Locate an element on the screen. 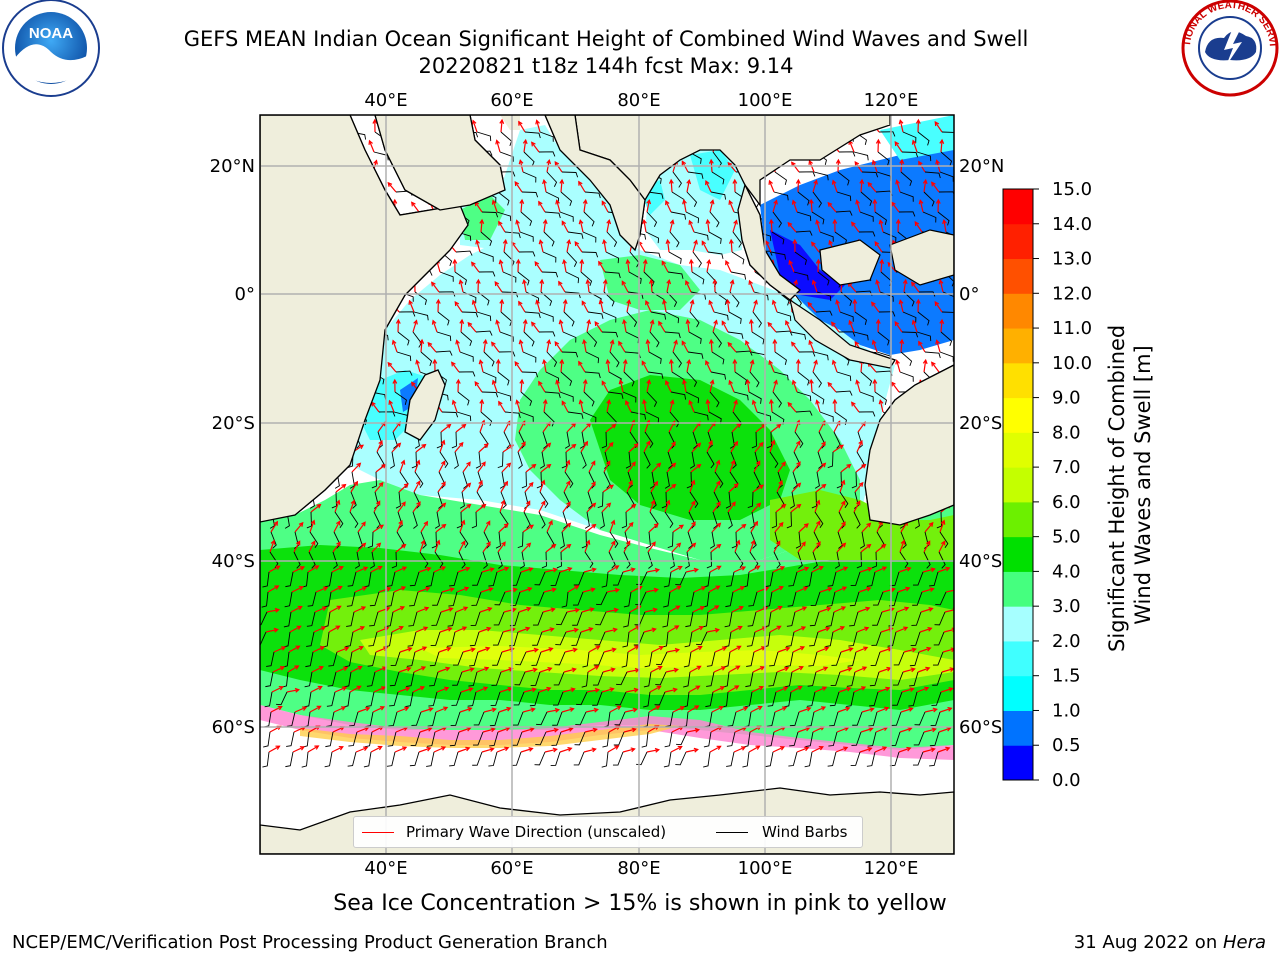  colorbar-tick-label: 6.0 is located at coordinates (1066, 502).